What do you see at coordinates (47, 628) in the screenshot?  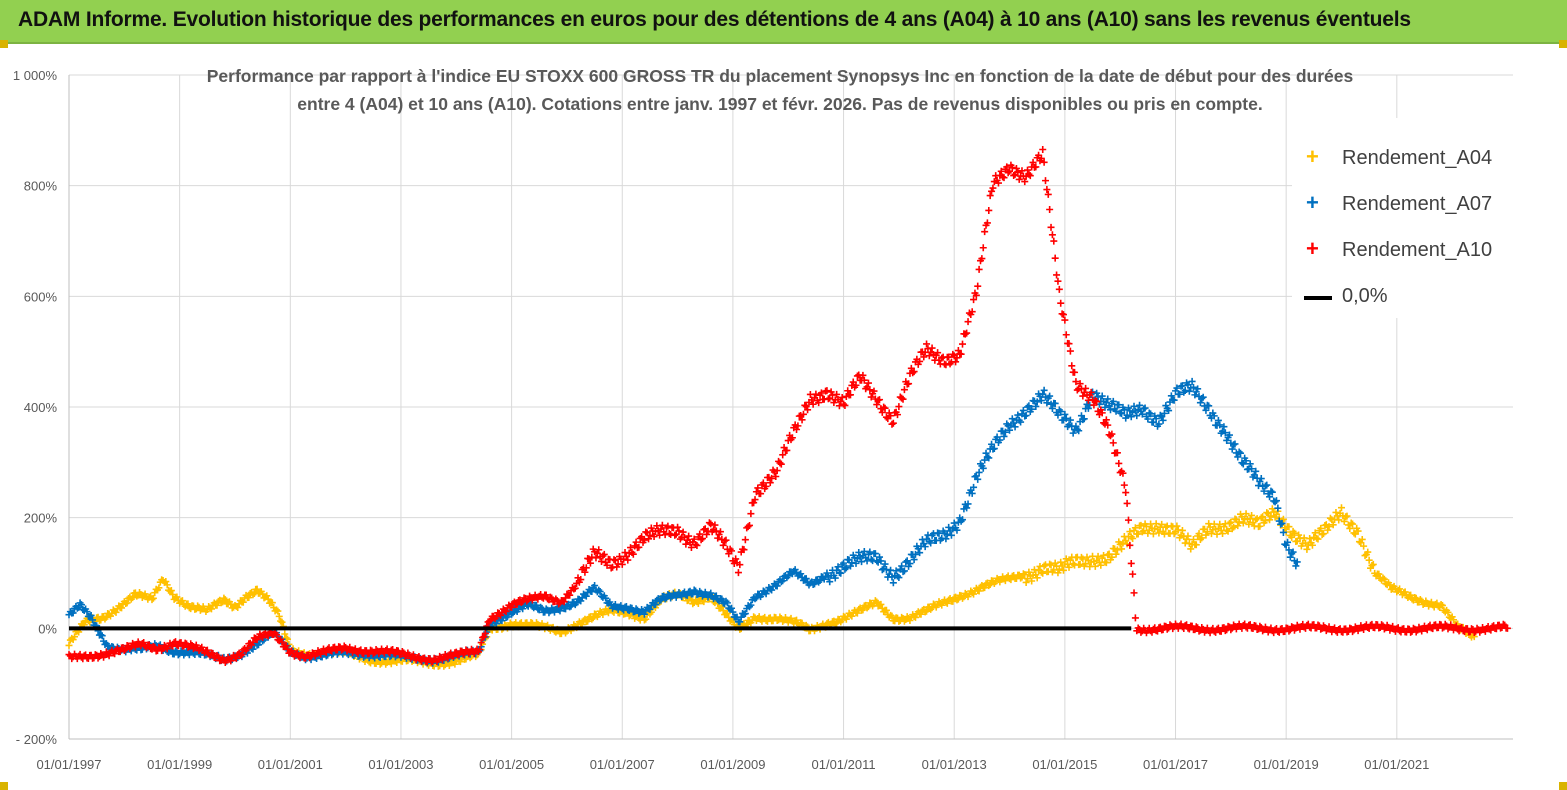 I see `y-tick-label: 0%` at bounding box center [47, 628].